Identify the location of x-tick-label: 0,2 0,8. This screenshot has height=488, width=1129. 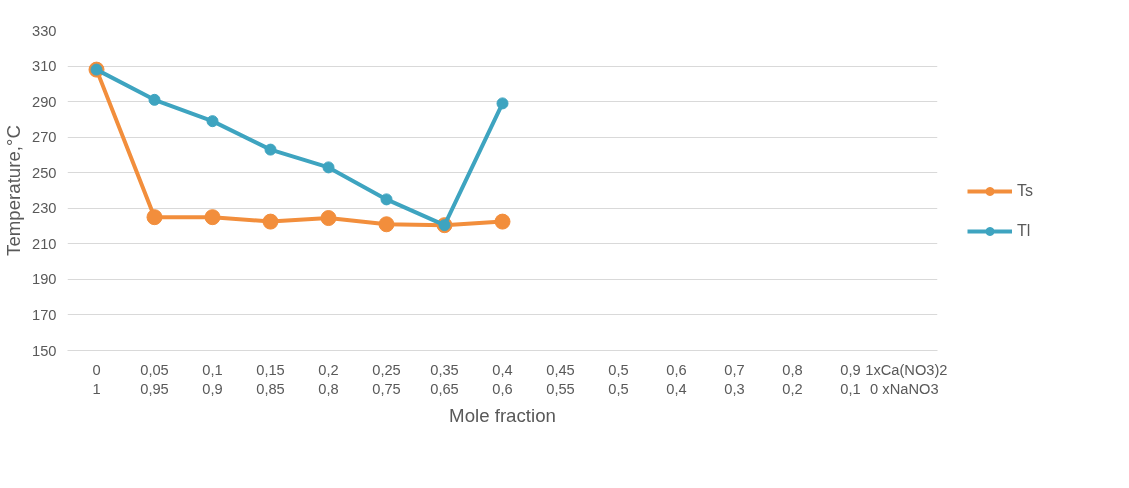
(328, 379).